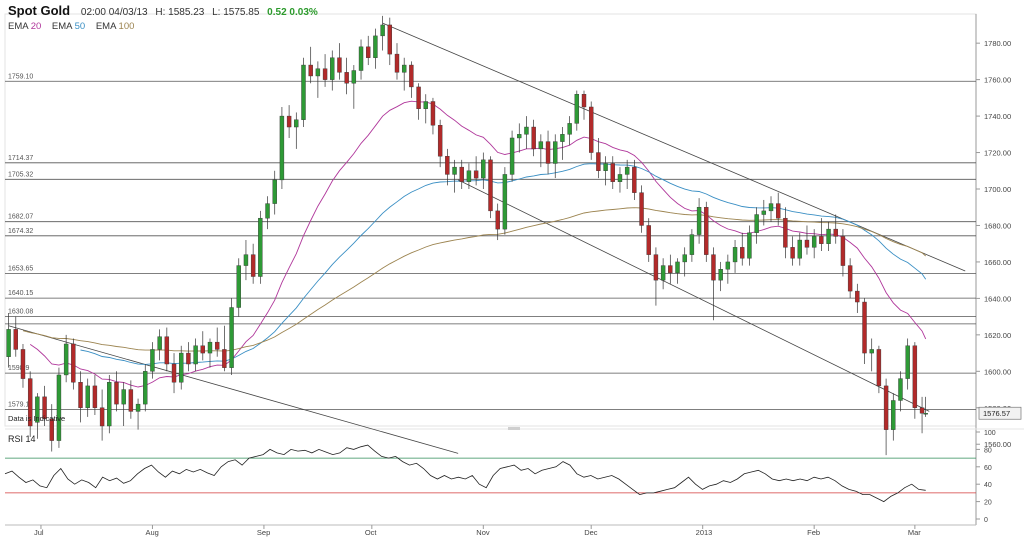 This screenshot has height=542, width=1024. I want to click on rsi-tick-label: 80, so click(988, 450).